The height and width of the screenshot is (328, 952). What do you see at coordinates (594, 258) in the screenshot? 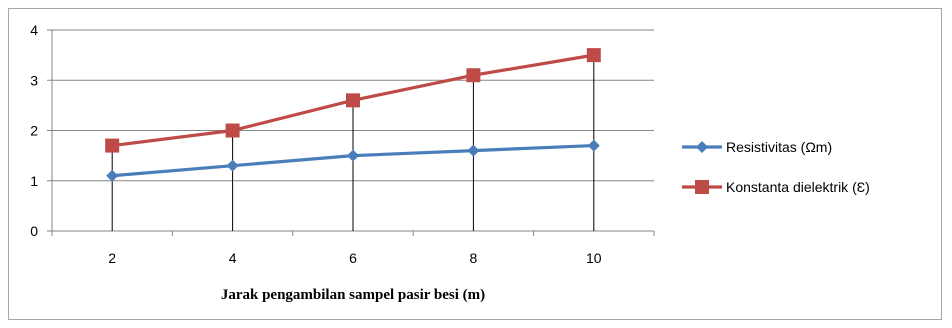
I see `x-tick-label: 10` at bounding box center [594, 258].